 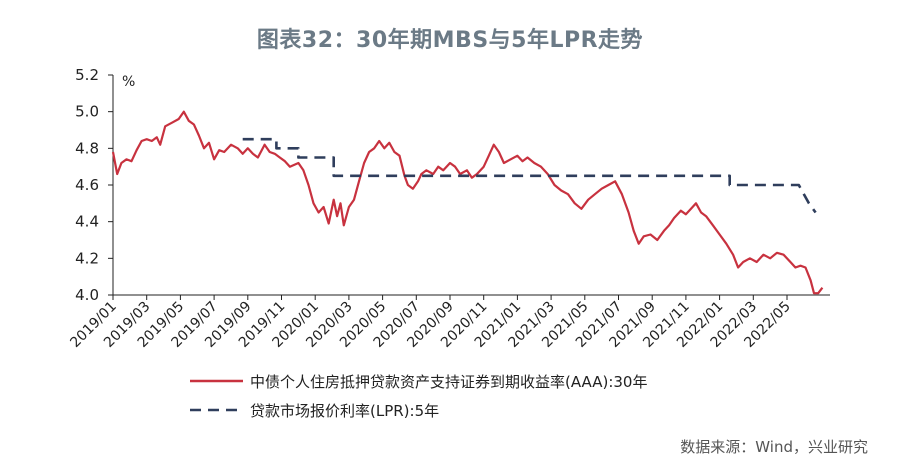 I want to click on y-tick-label: 5.2, so click(x=87, y=75).